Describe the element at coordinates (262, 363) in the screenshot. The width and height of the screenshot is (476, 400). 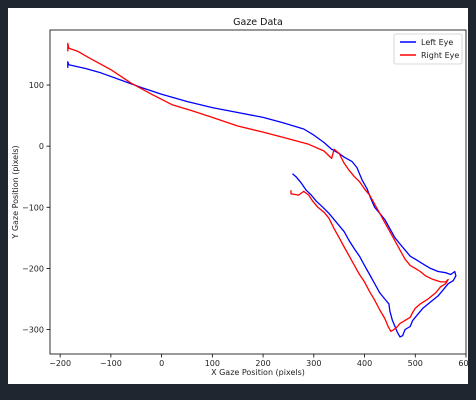
I see `x-tick-label: 200` at that location.